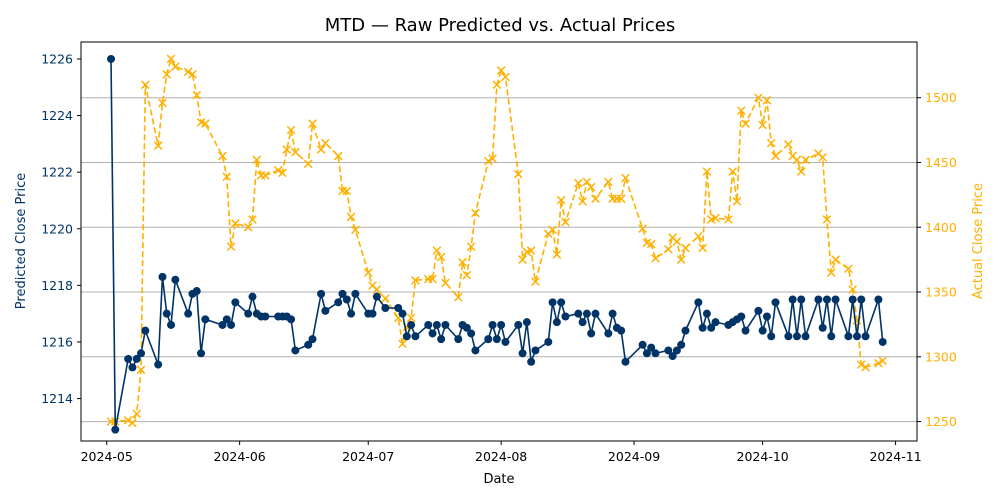  Describe the element at coordinates (498, 479) in the screenshot. I see `x-axis-title: Date` at that location.